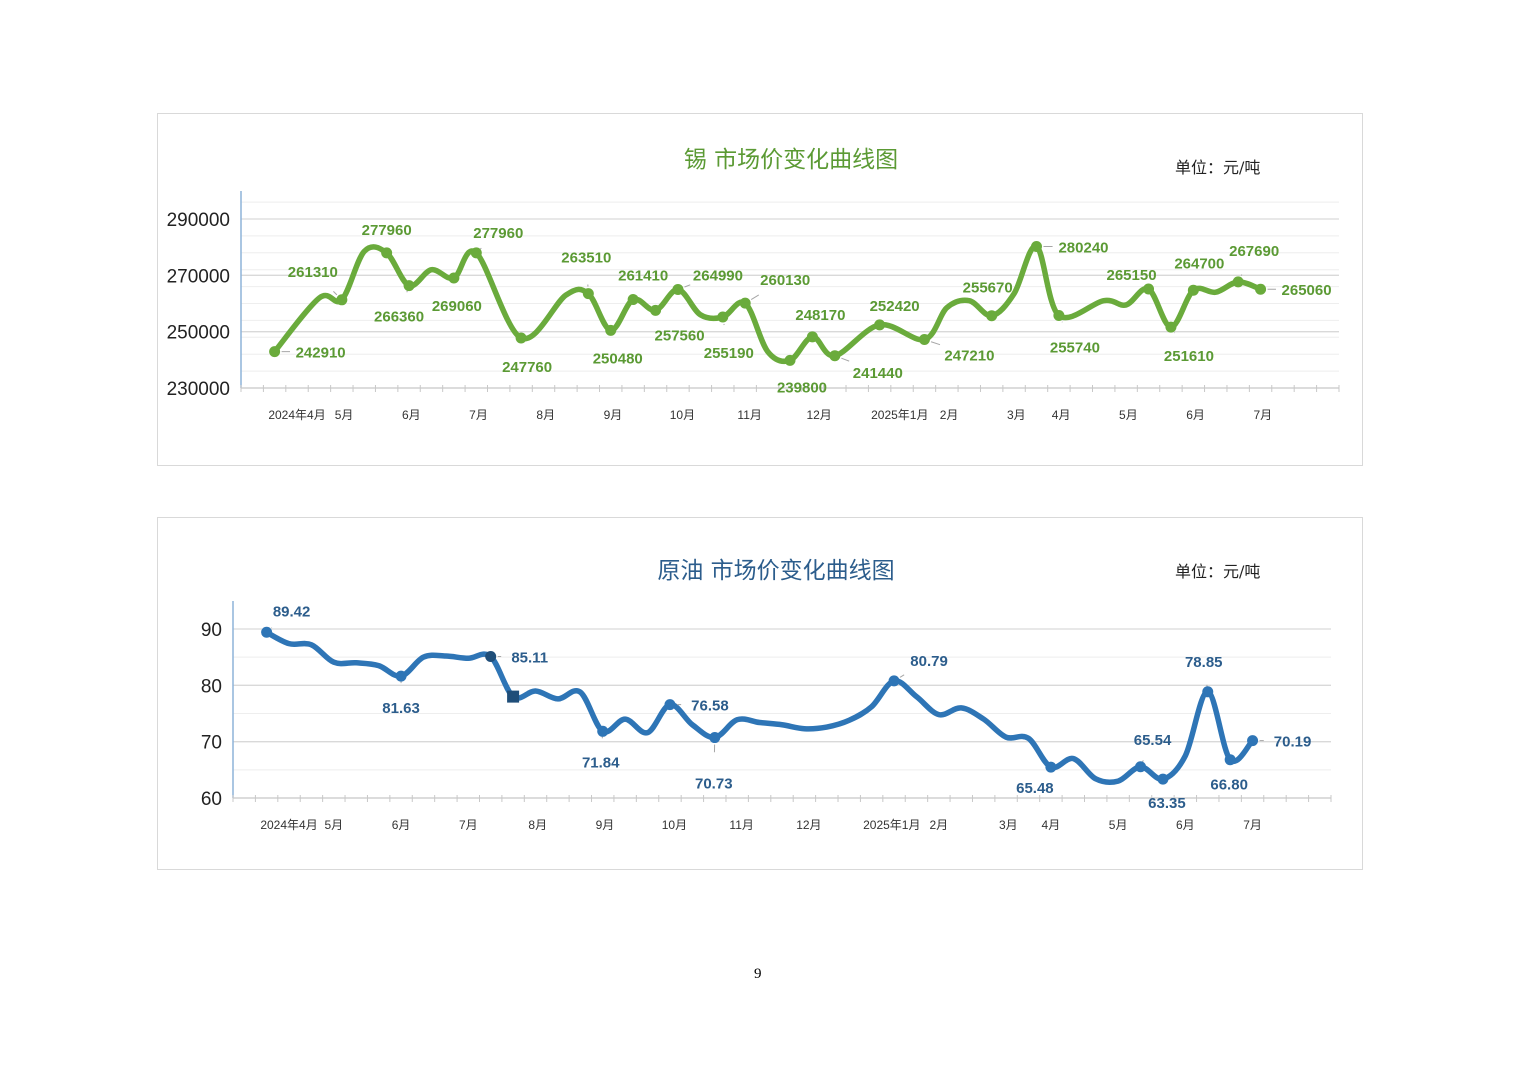 The width and height of the screenshot is (1520, 1074). What do you see at coordinates (399, 317) in the screenshot?
I see `data-label: 266360` at bounding box center [399, 317].